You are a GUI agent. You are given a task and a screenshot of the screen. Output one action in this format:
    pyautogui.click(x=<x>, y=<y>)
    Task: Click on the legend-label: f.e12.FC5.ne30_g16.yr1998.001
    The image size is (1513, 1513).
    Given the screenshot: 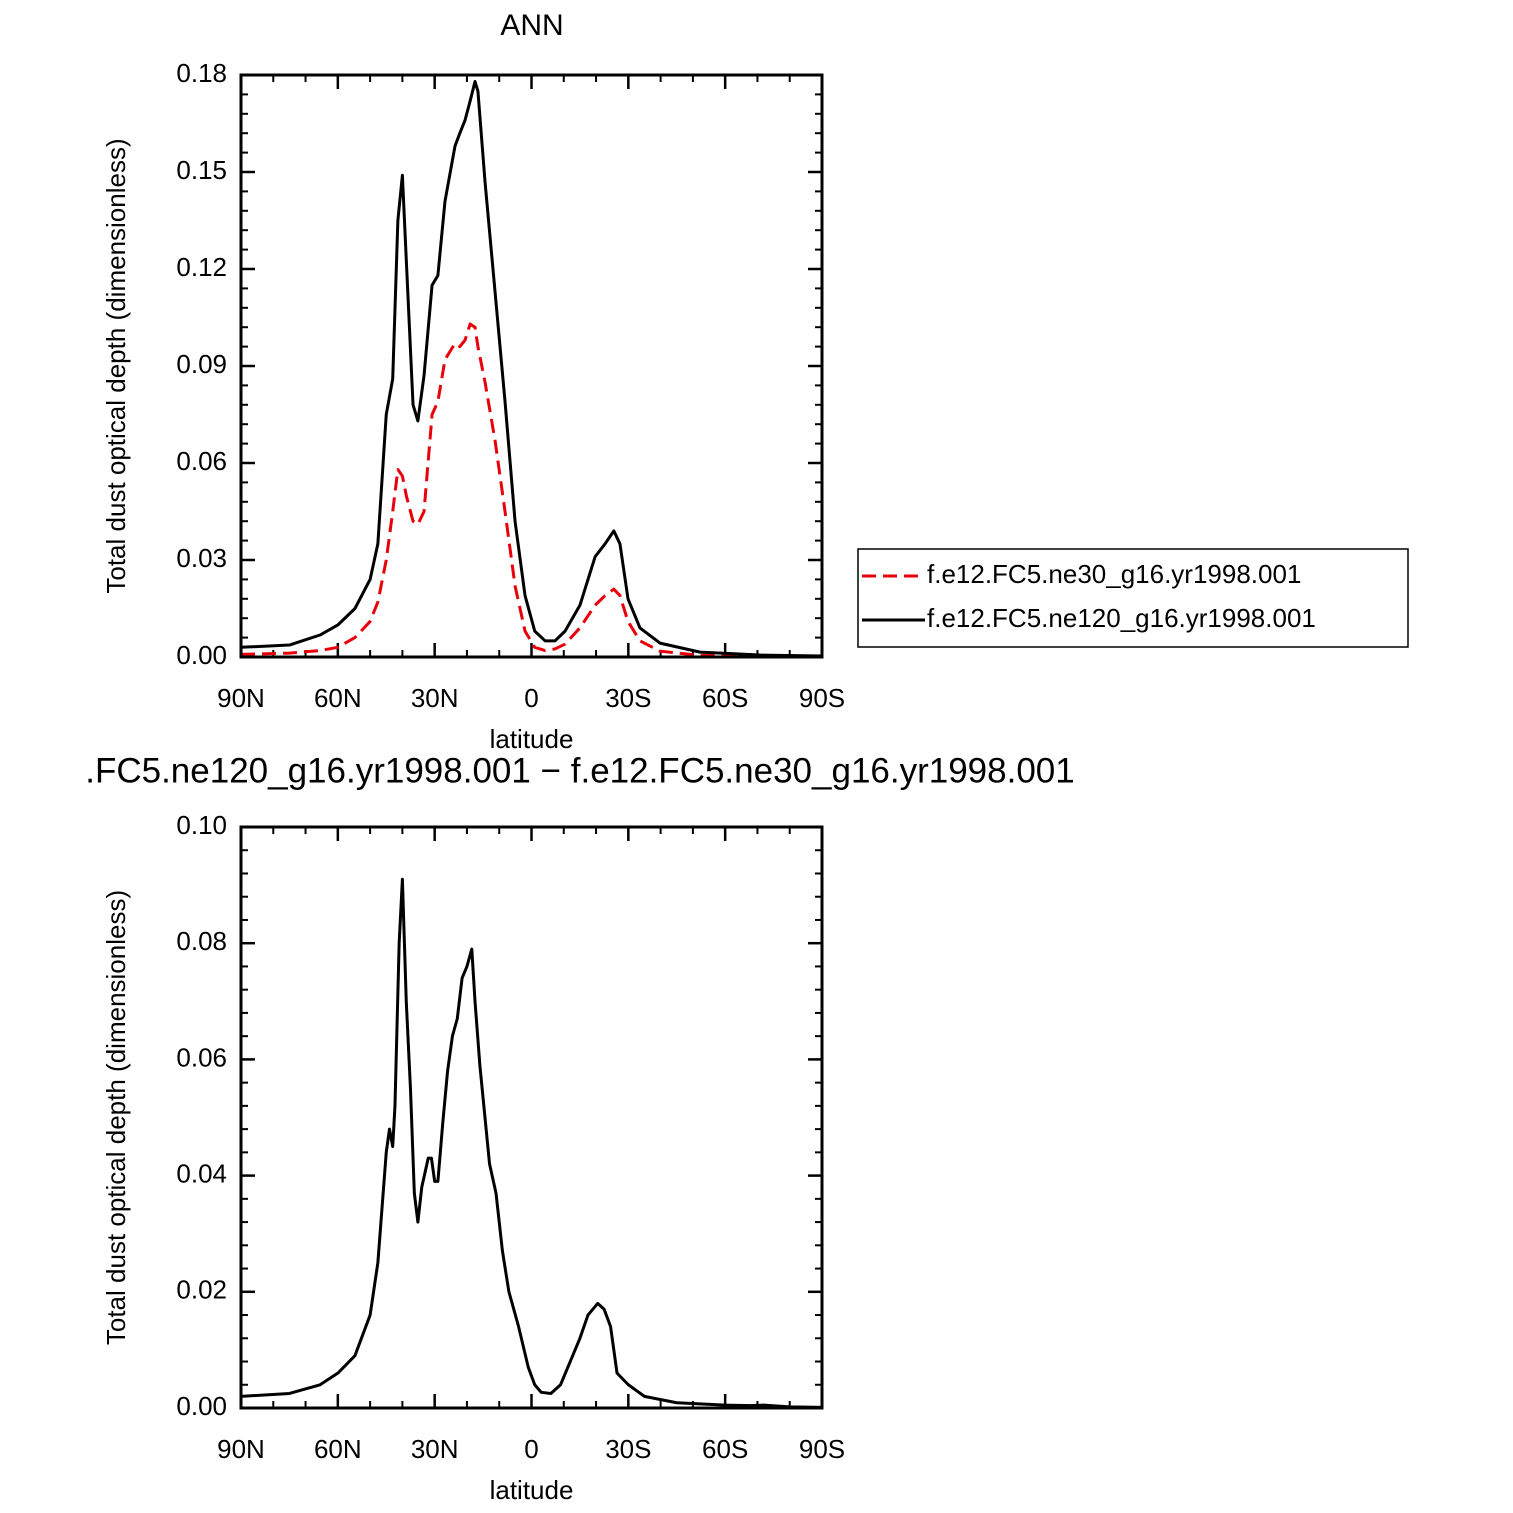 What is the action you would take?
    pyautogui.click(x=1114, y=574)
    